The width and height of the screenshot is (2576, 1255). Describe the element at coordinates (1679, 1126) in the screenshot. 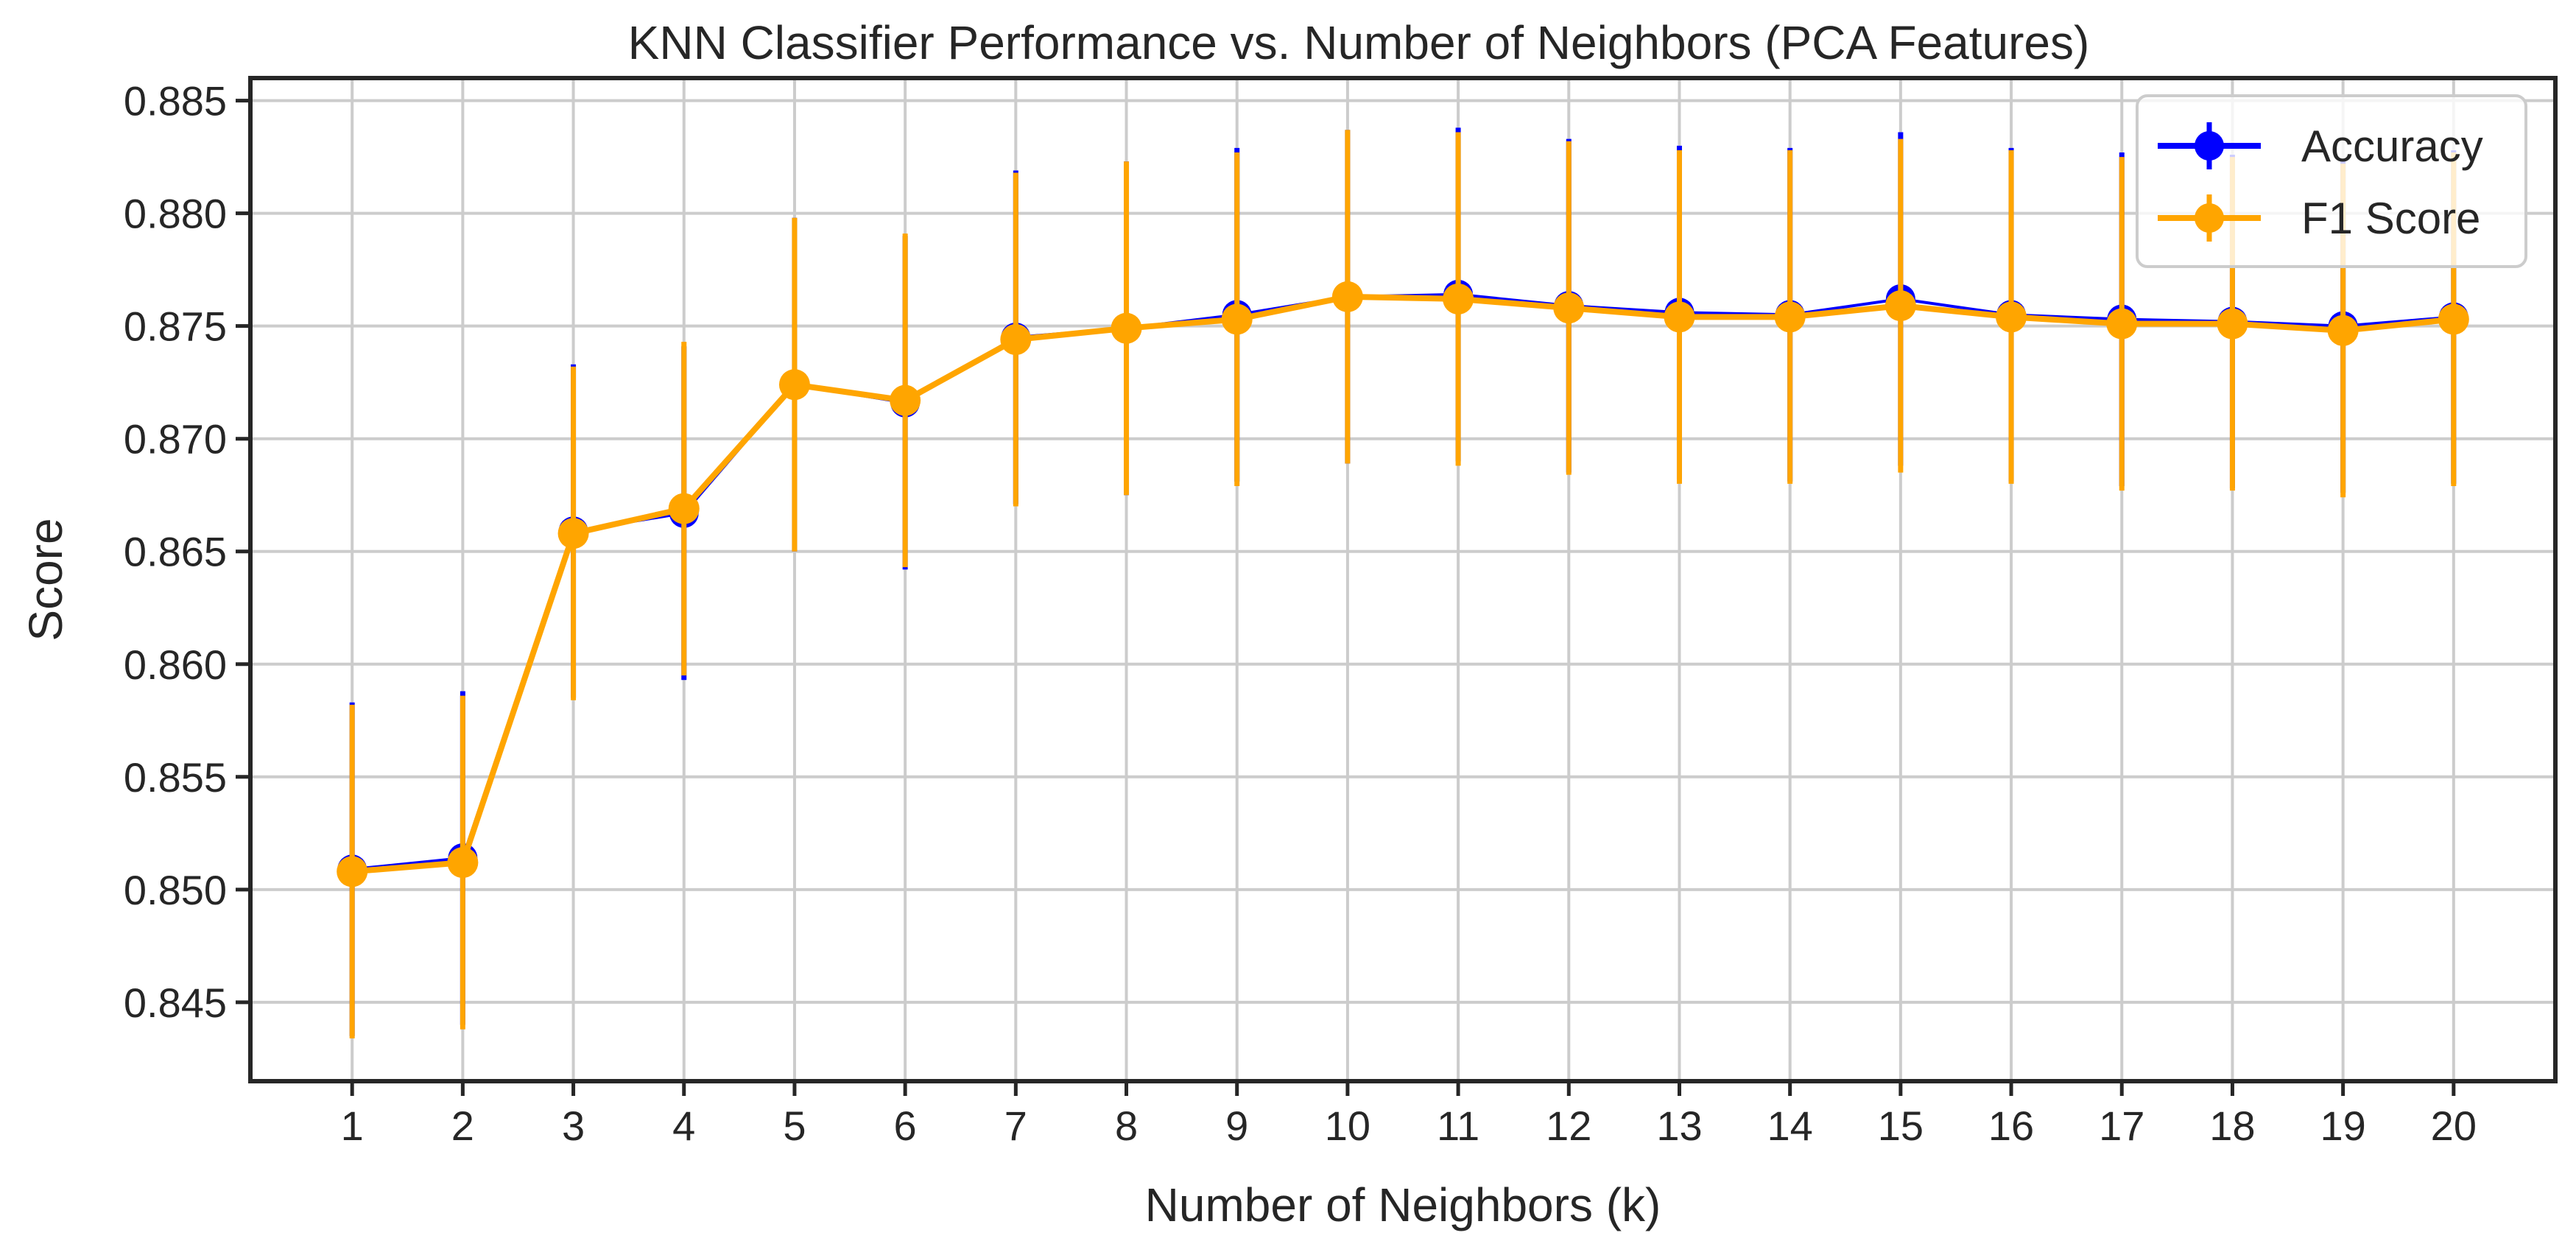

I see `x-tick-label: 13` at that location.